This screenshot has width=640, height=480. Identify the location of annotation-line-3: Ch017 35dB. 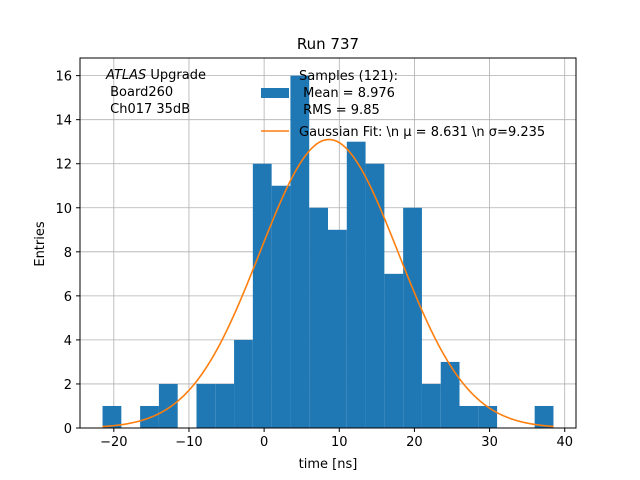
(148, 109).